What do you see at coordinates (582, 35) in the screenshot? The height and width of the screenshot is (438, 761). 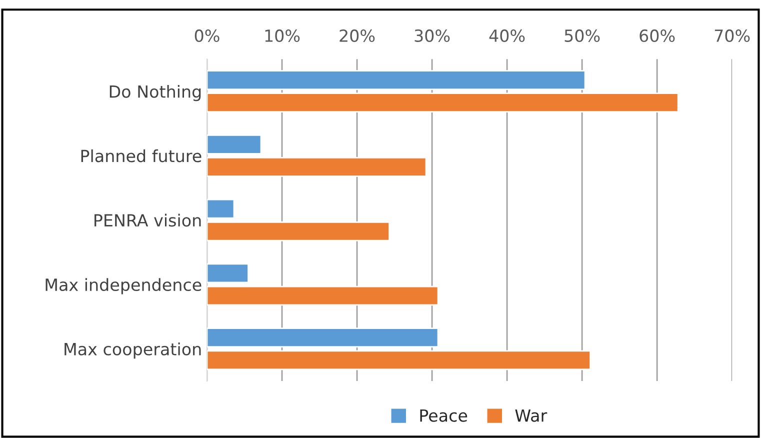 I see `x-tick-label: 50%` at bounding box center [582, 35].